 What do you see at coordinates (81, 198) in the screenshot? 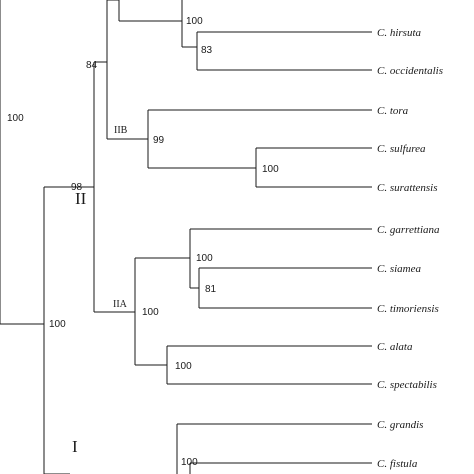
I see `clade-label: II` at bounding box center [81, 198].